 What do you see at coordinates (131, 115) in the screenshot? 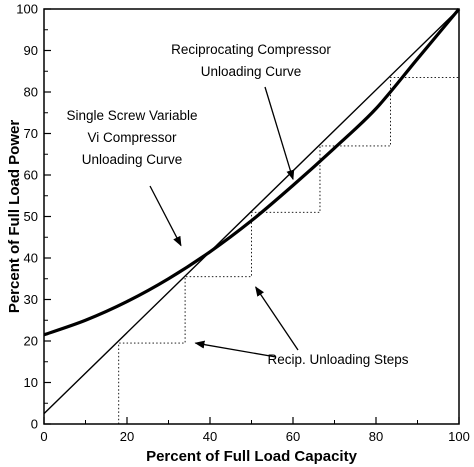
I see `annotation-screw_curve-text: Single Screw Variable` at bounding box center [131, 115].